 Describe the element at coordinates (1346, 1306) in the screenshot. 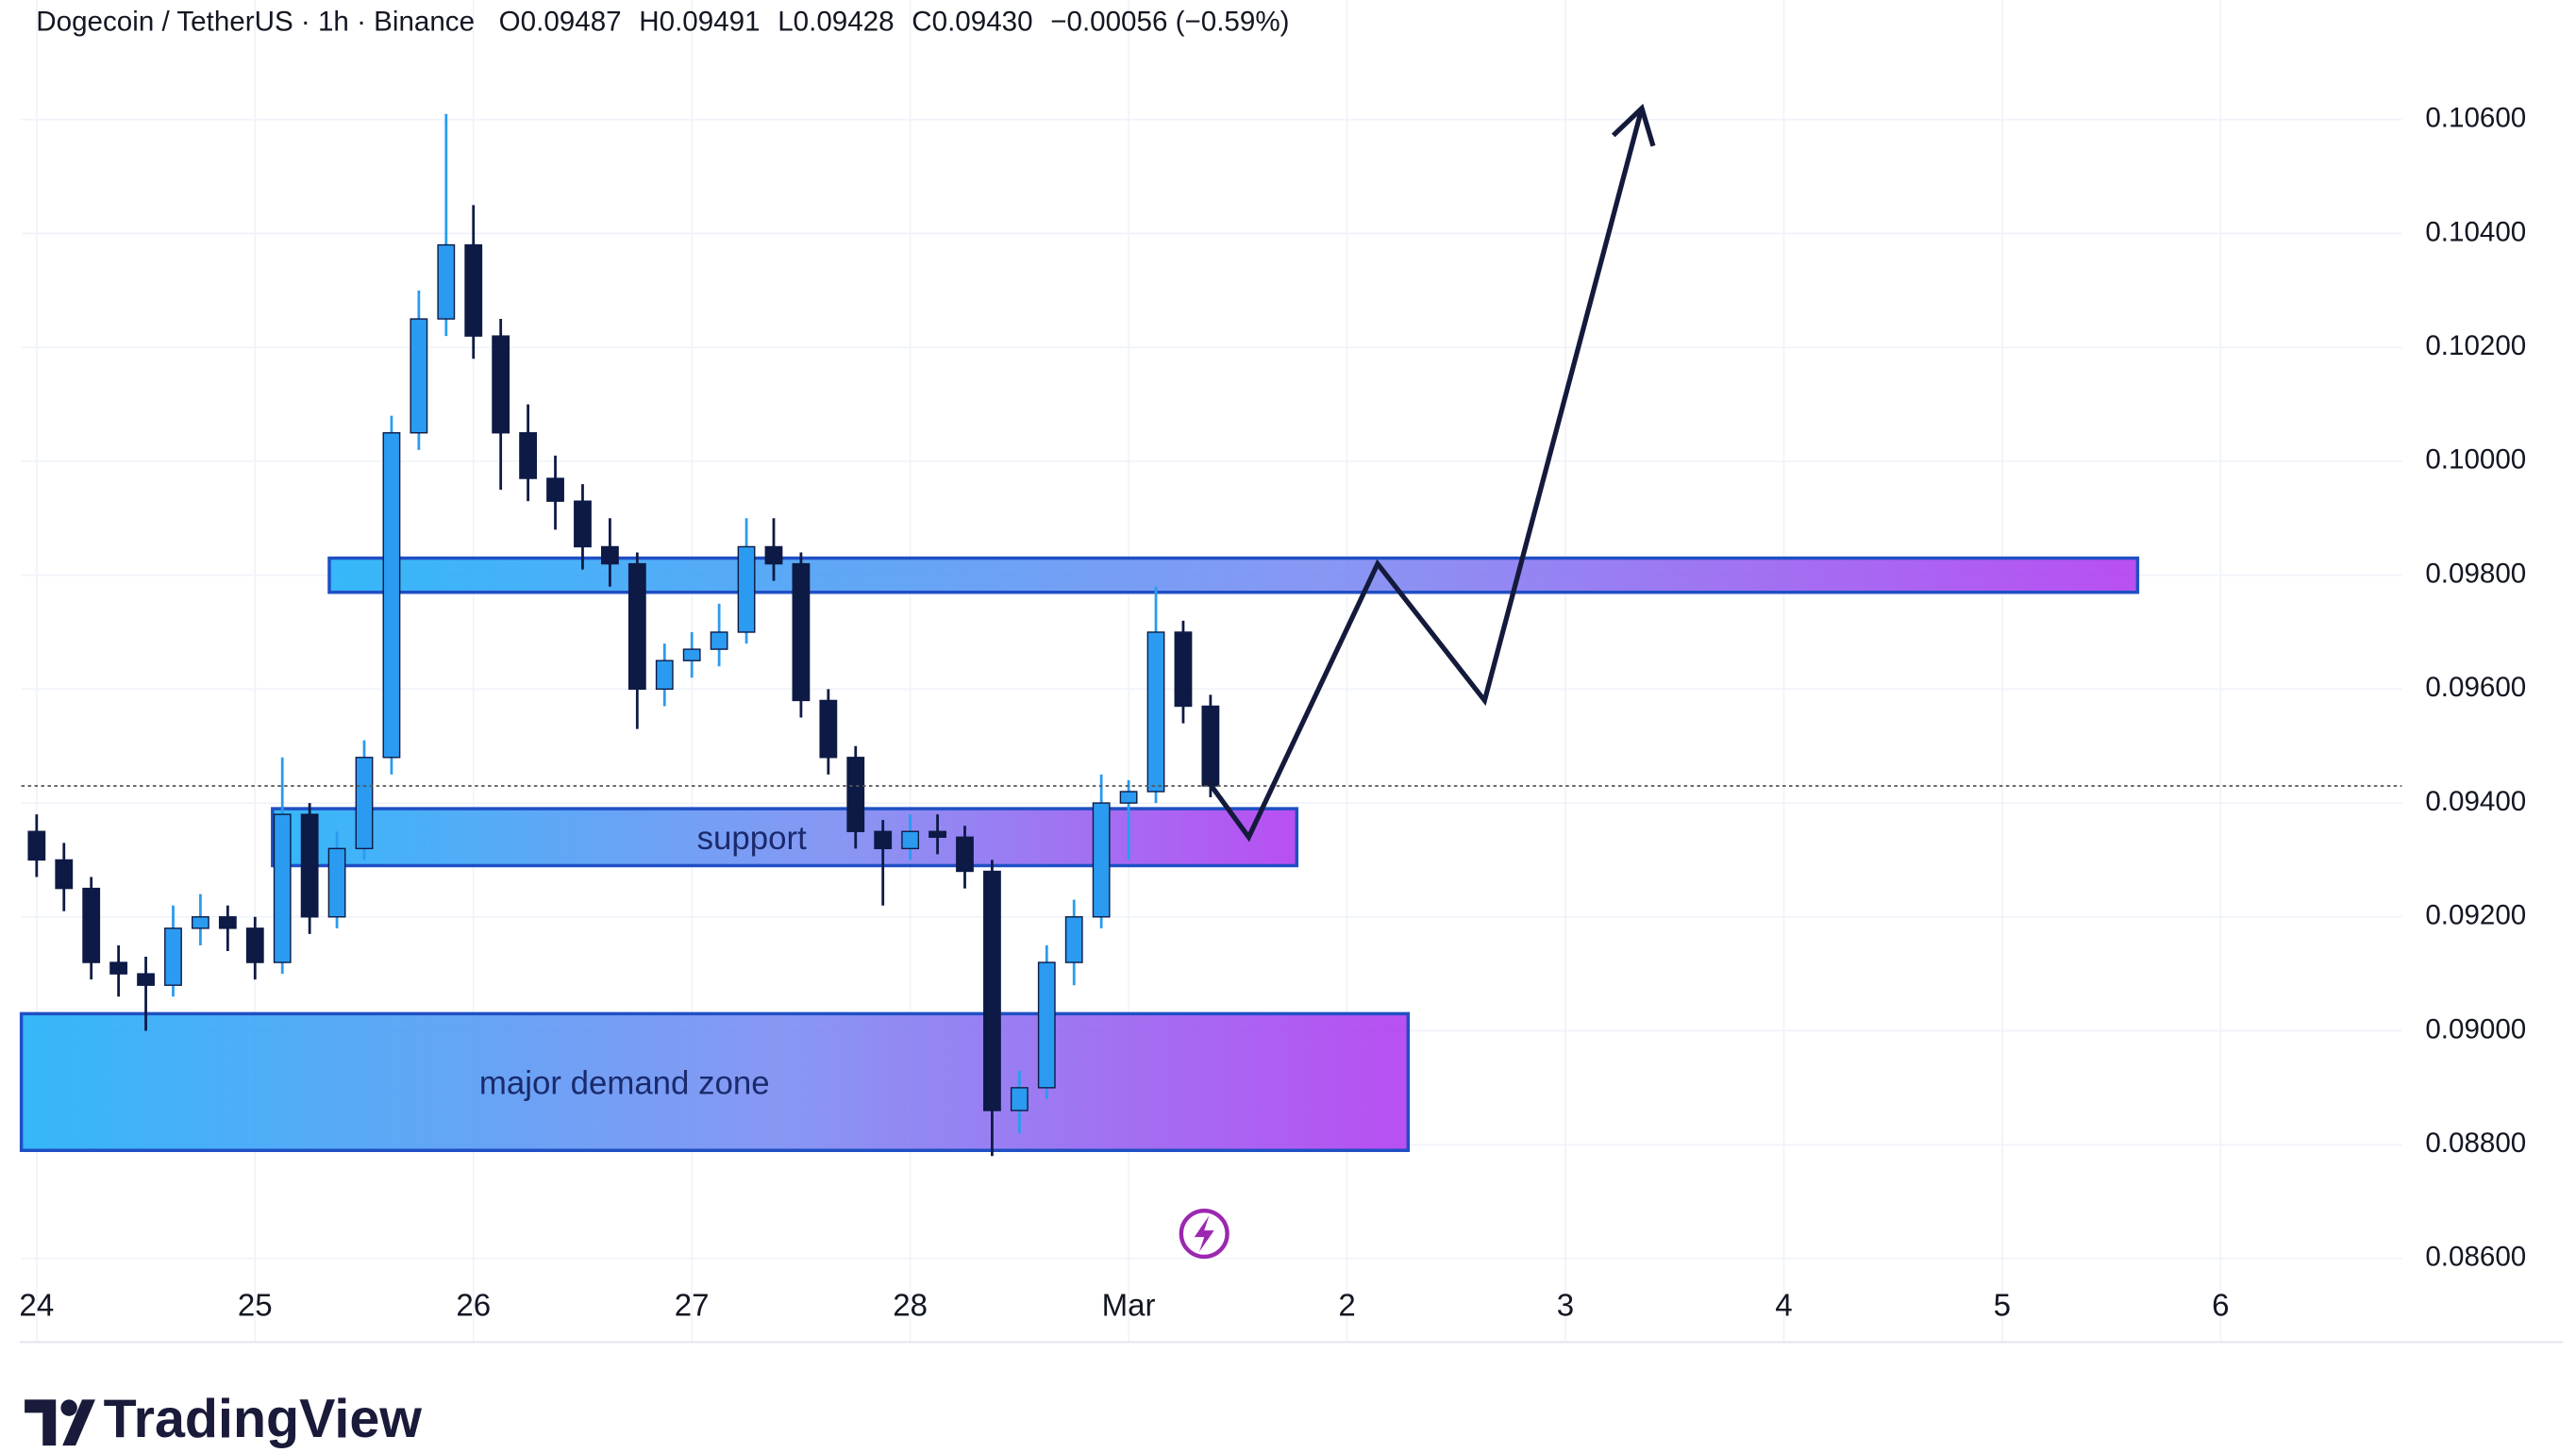

I see `x-tick-label: 2` at that location.